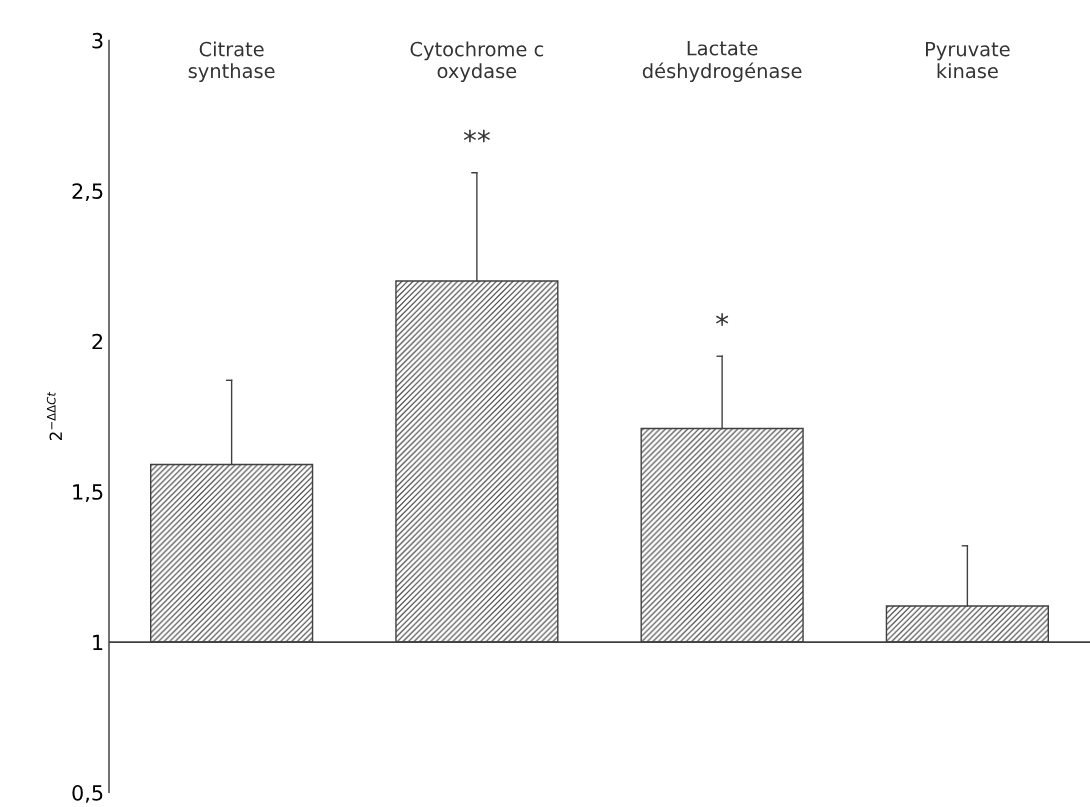 The height and width of the screenshot is (807, 1090). What do you see at coordinates (98, 642) in the screenshot?
I see `y-tick-label: 1` at bounding box center [98, 642].